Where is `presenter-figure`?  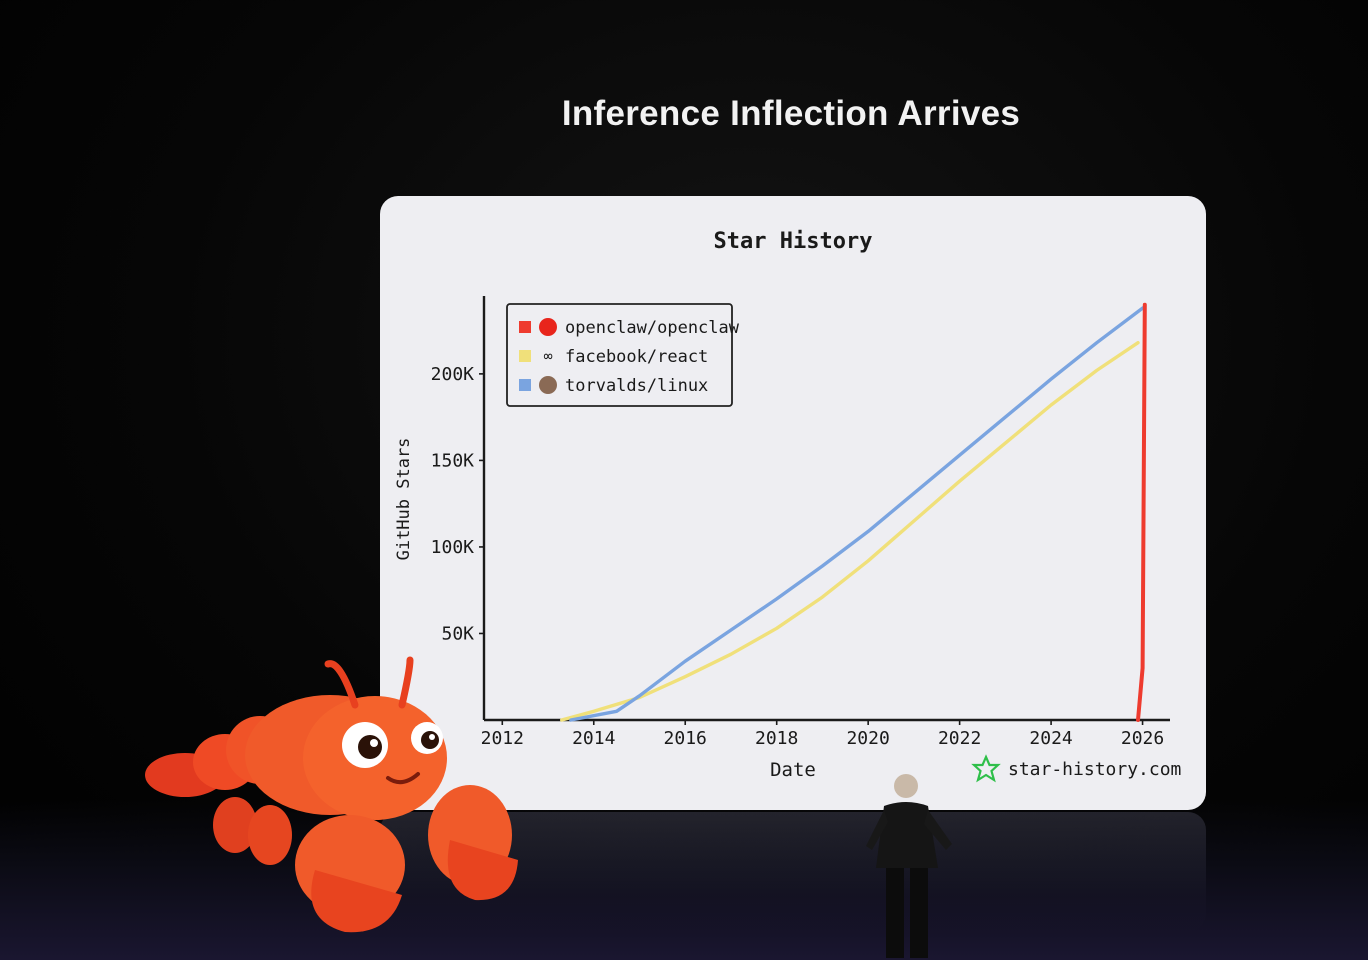
presenter-figure is located at coordinates (909, 866).